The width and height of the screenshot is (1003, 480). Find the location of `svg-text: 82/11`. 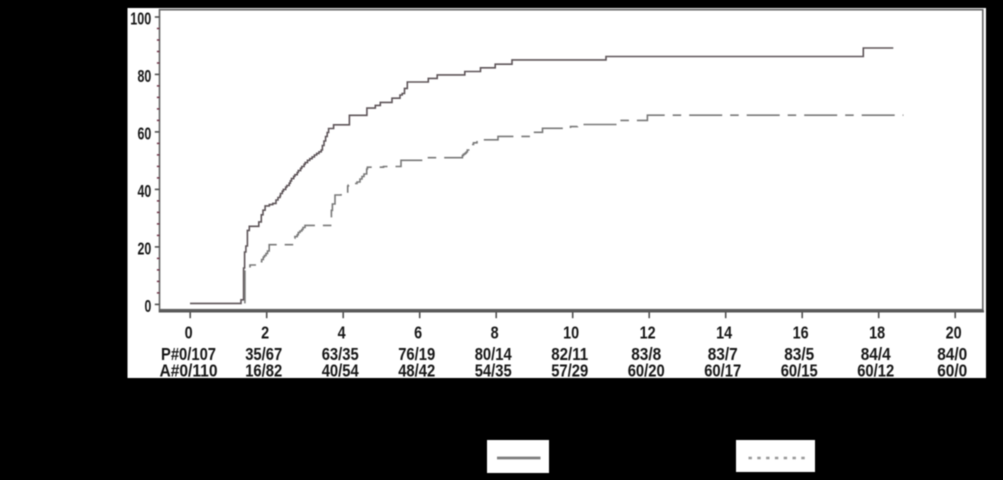

svg-text: 82/11 is located at coordinates (569, 354).